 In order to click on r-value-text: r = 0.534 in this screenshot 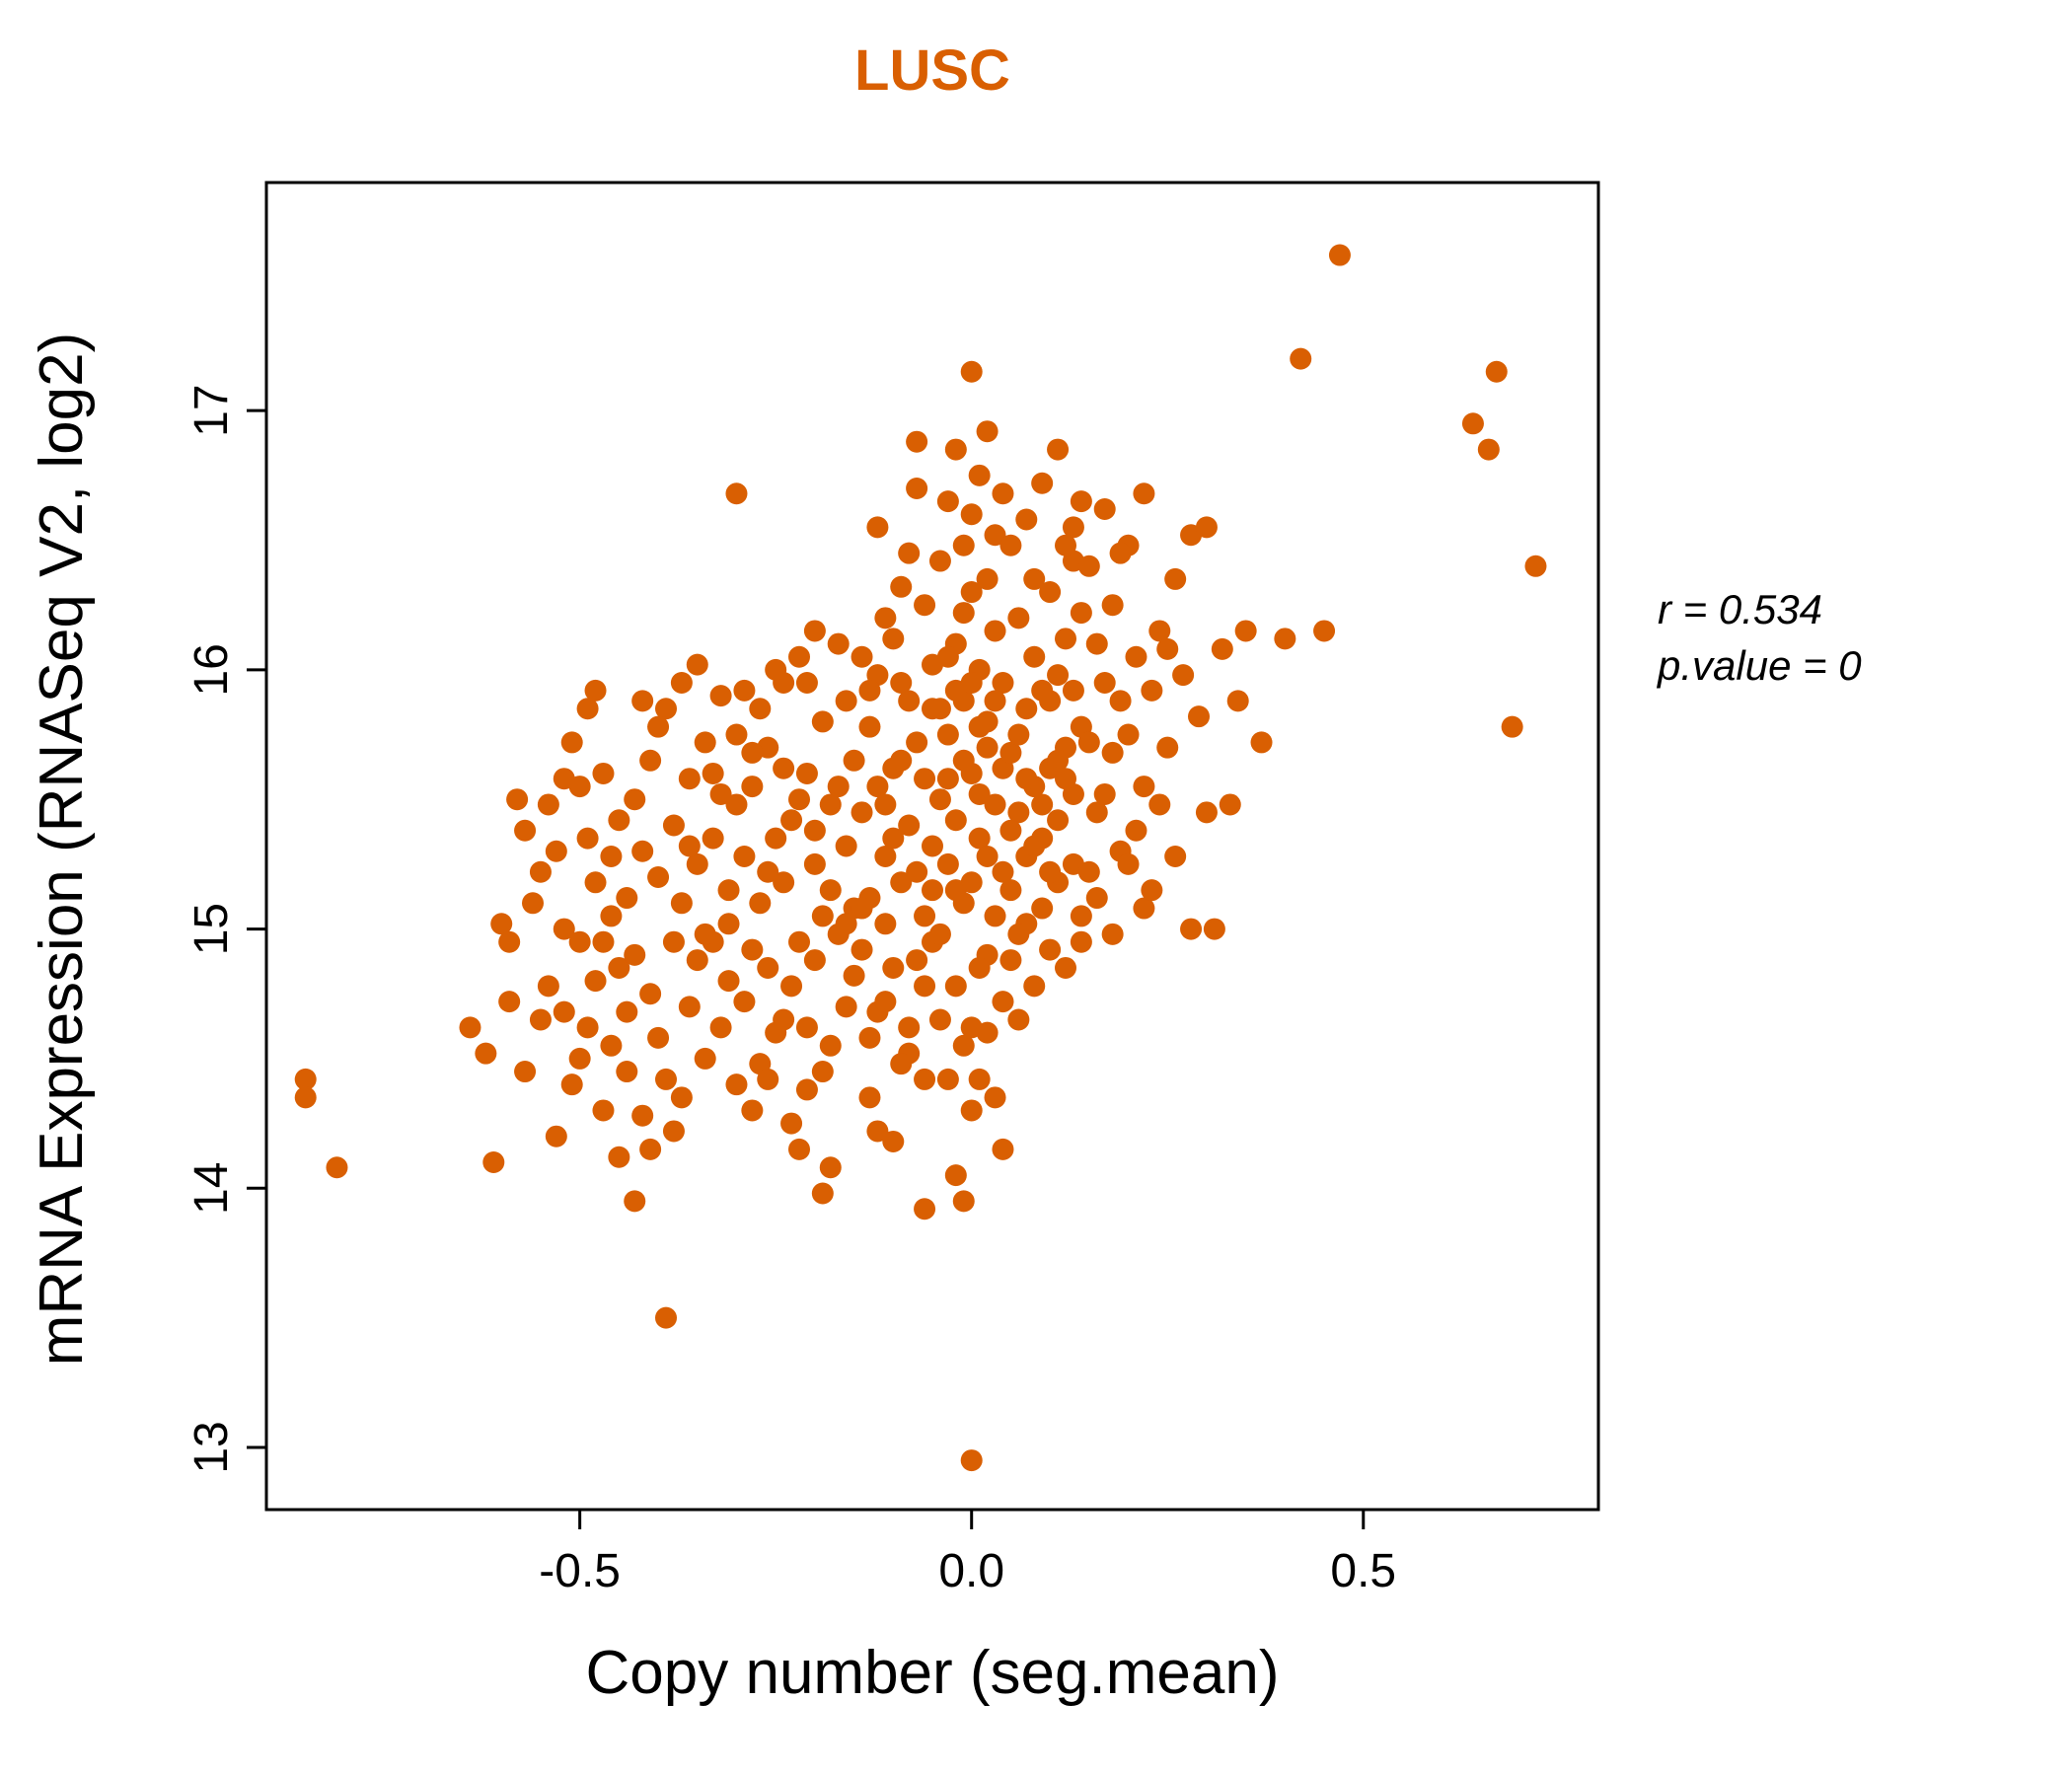, I will do `click(1740, 609)`.